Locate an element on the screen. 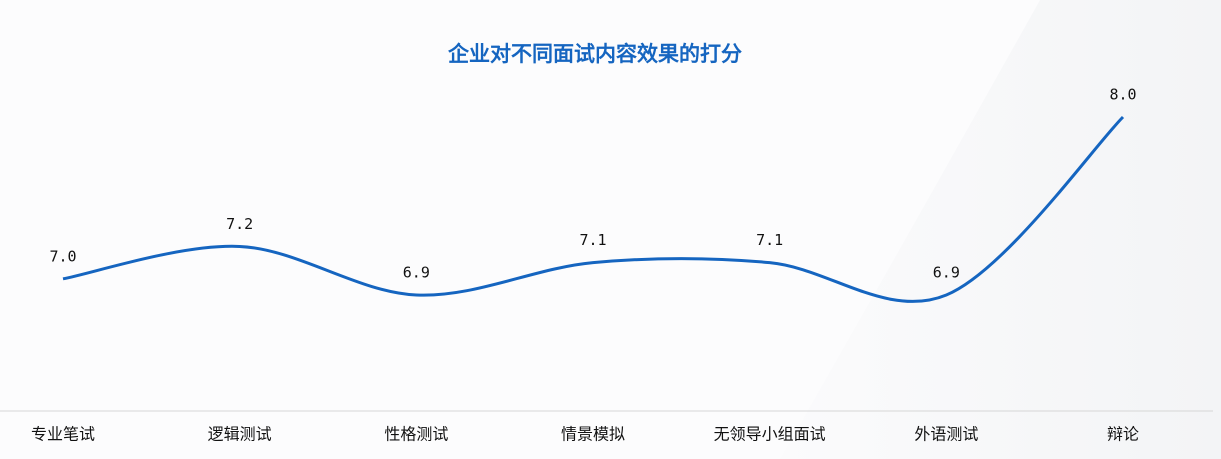 The height and width of the screenshot is (459, 1221). data-label: 7.2 is located at coordinates (239, 224).